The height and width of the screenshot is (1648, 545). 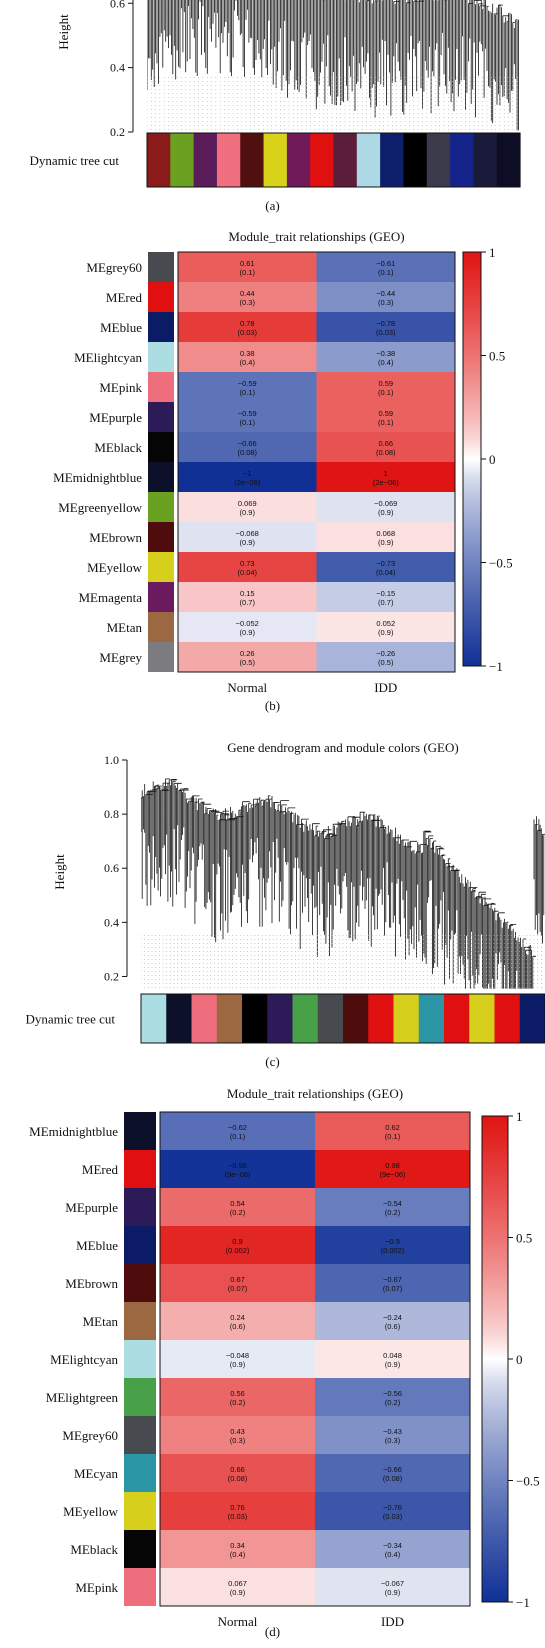 What do you see at coordinates (472, 459) in the screenshot?
I see `color-legend-bar` at bounding box center [472, 459].